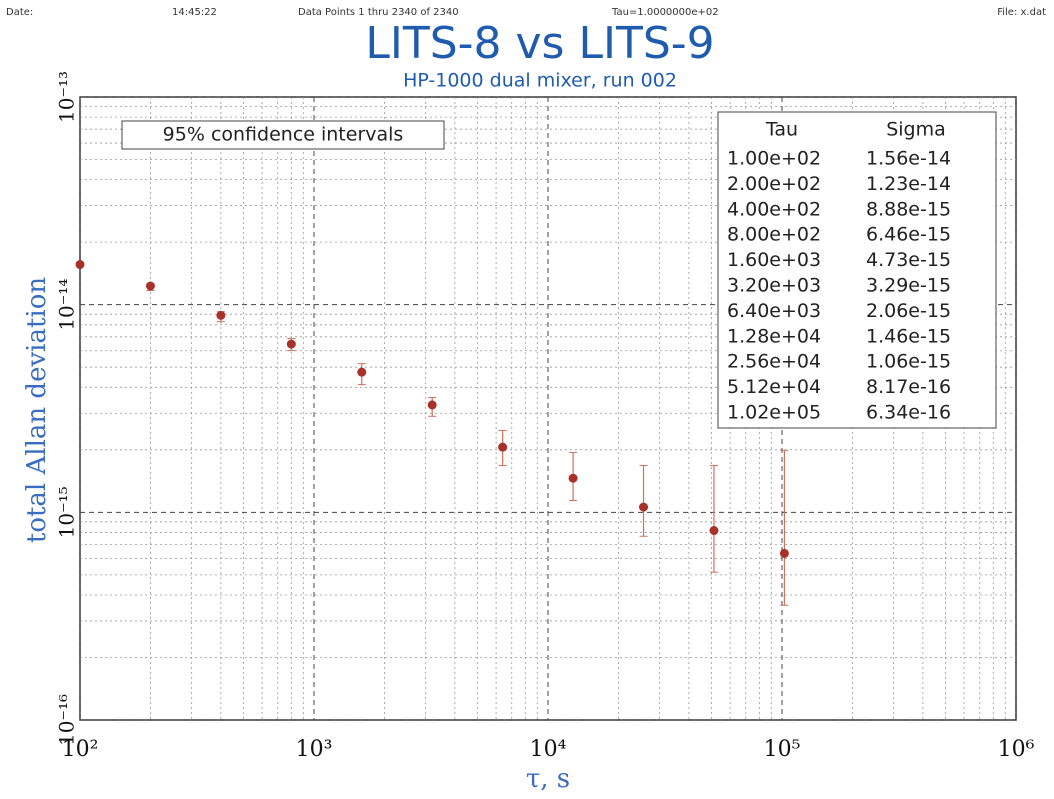 Image resolution: width=1054 pixels, height=799 pixels. Describe the element at coordinates (540, 81) in the screenshot. I see `chart-subtitle: HP-1000 dual mixer, run 002` at that location.